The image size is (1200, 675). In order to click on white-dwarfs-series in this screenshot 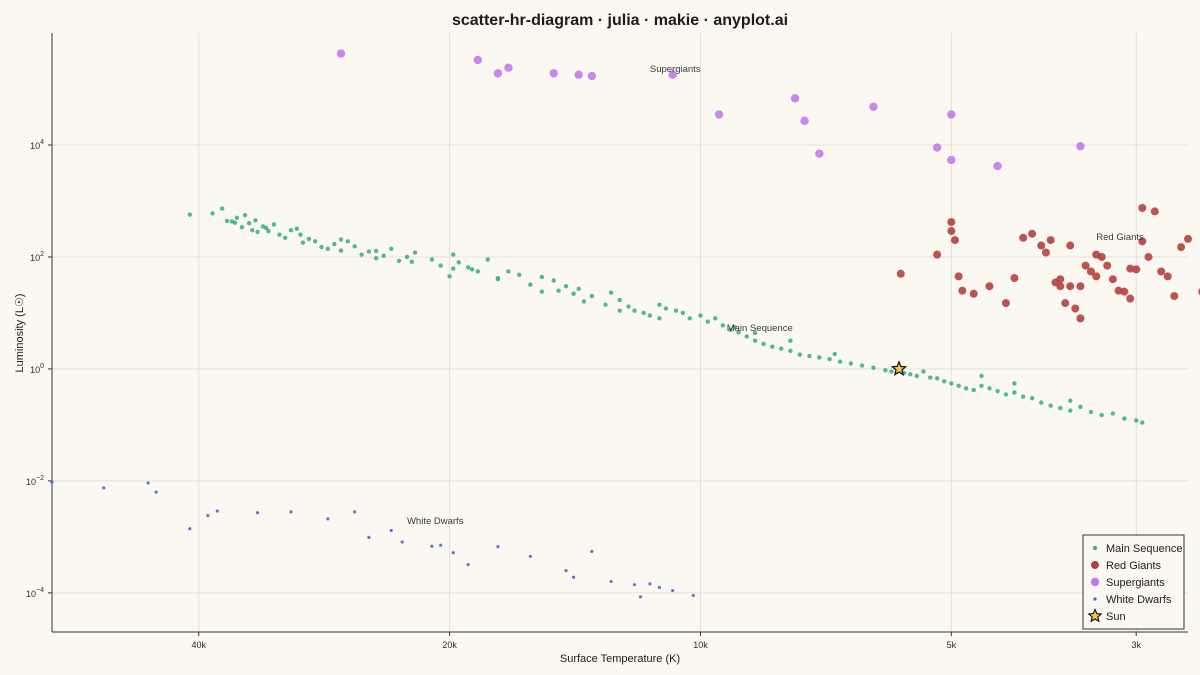, I will do `click(372, 539)`.